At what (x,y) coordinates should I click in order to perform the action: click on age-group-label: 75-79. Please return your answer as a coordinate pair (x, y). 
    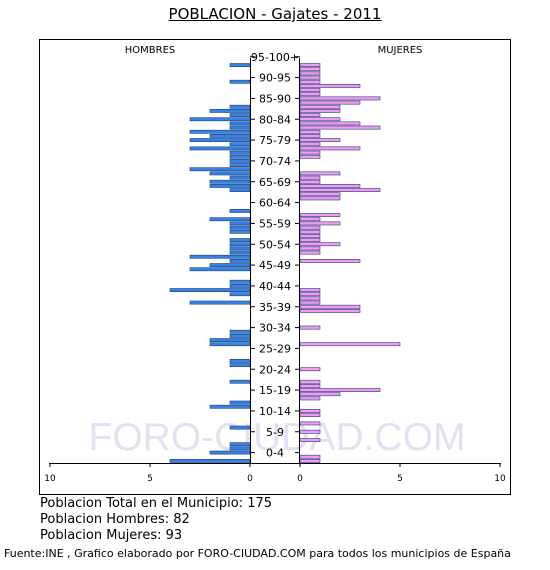
    Looking at the image, I should click on (275, 140).